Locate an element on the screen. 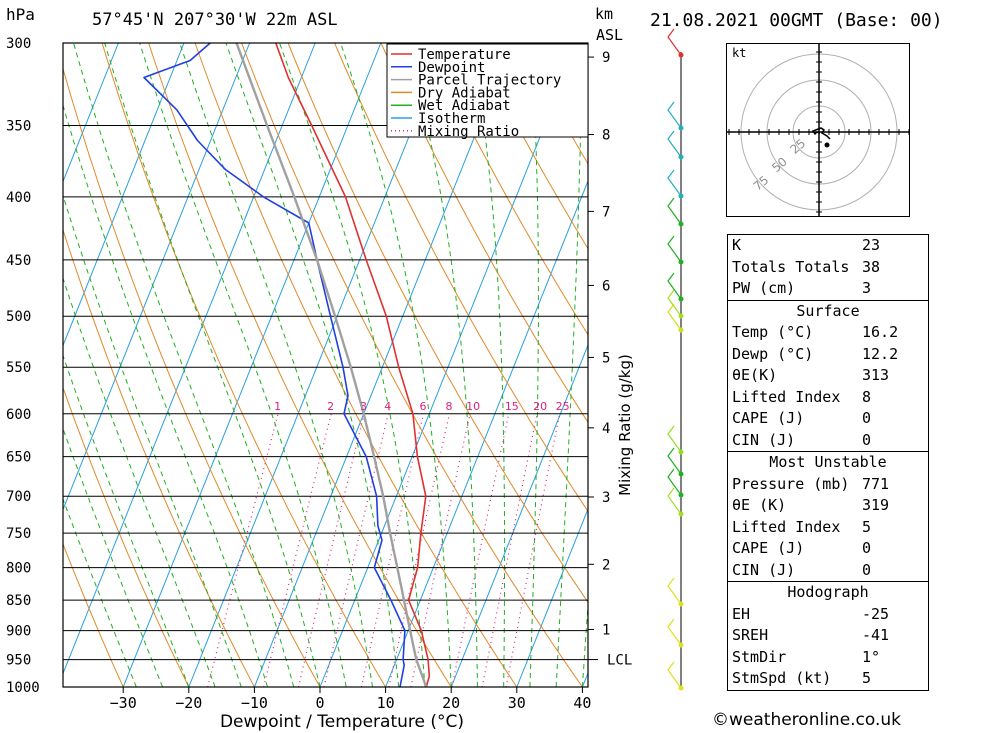 The image size is (1000, 733). x-tick-label: 20 is located at coordinates (451, 703).